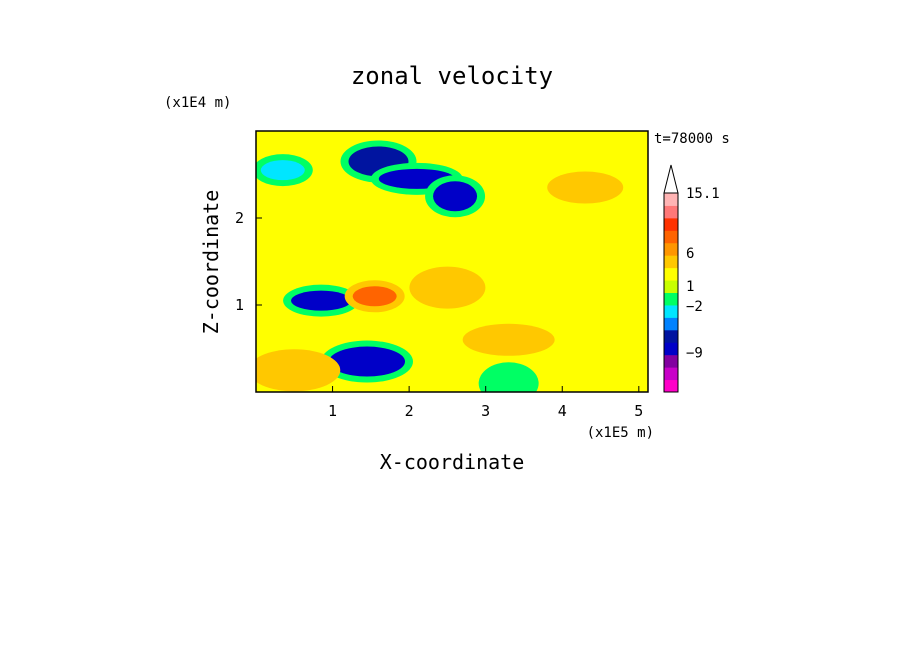  What do you see at coordinates (197, 103) in the screenshot?
I see `y-unit-label: (x1E4 m)` at bounding box center [197, 103].